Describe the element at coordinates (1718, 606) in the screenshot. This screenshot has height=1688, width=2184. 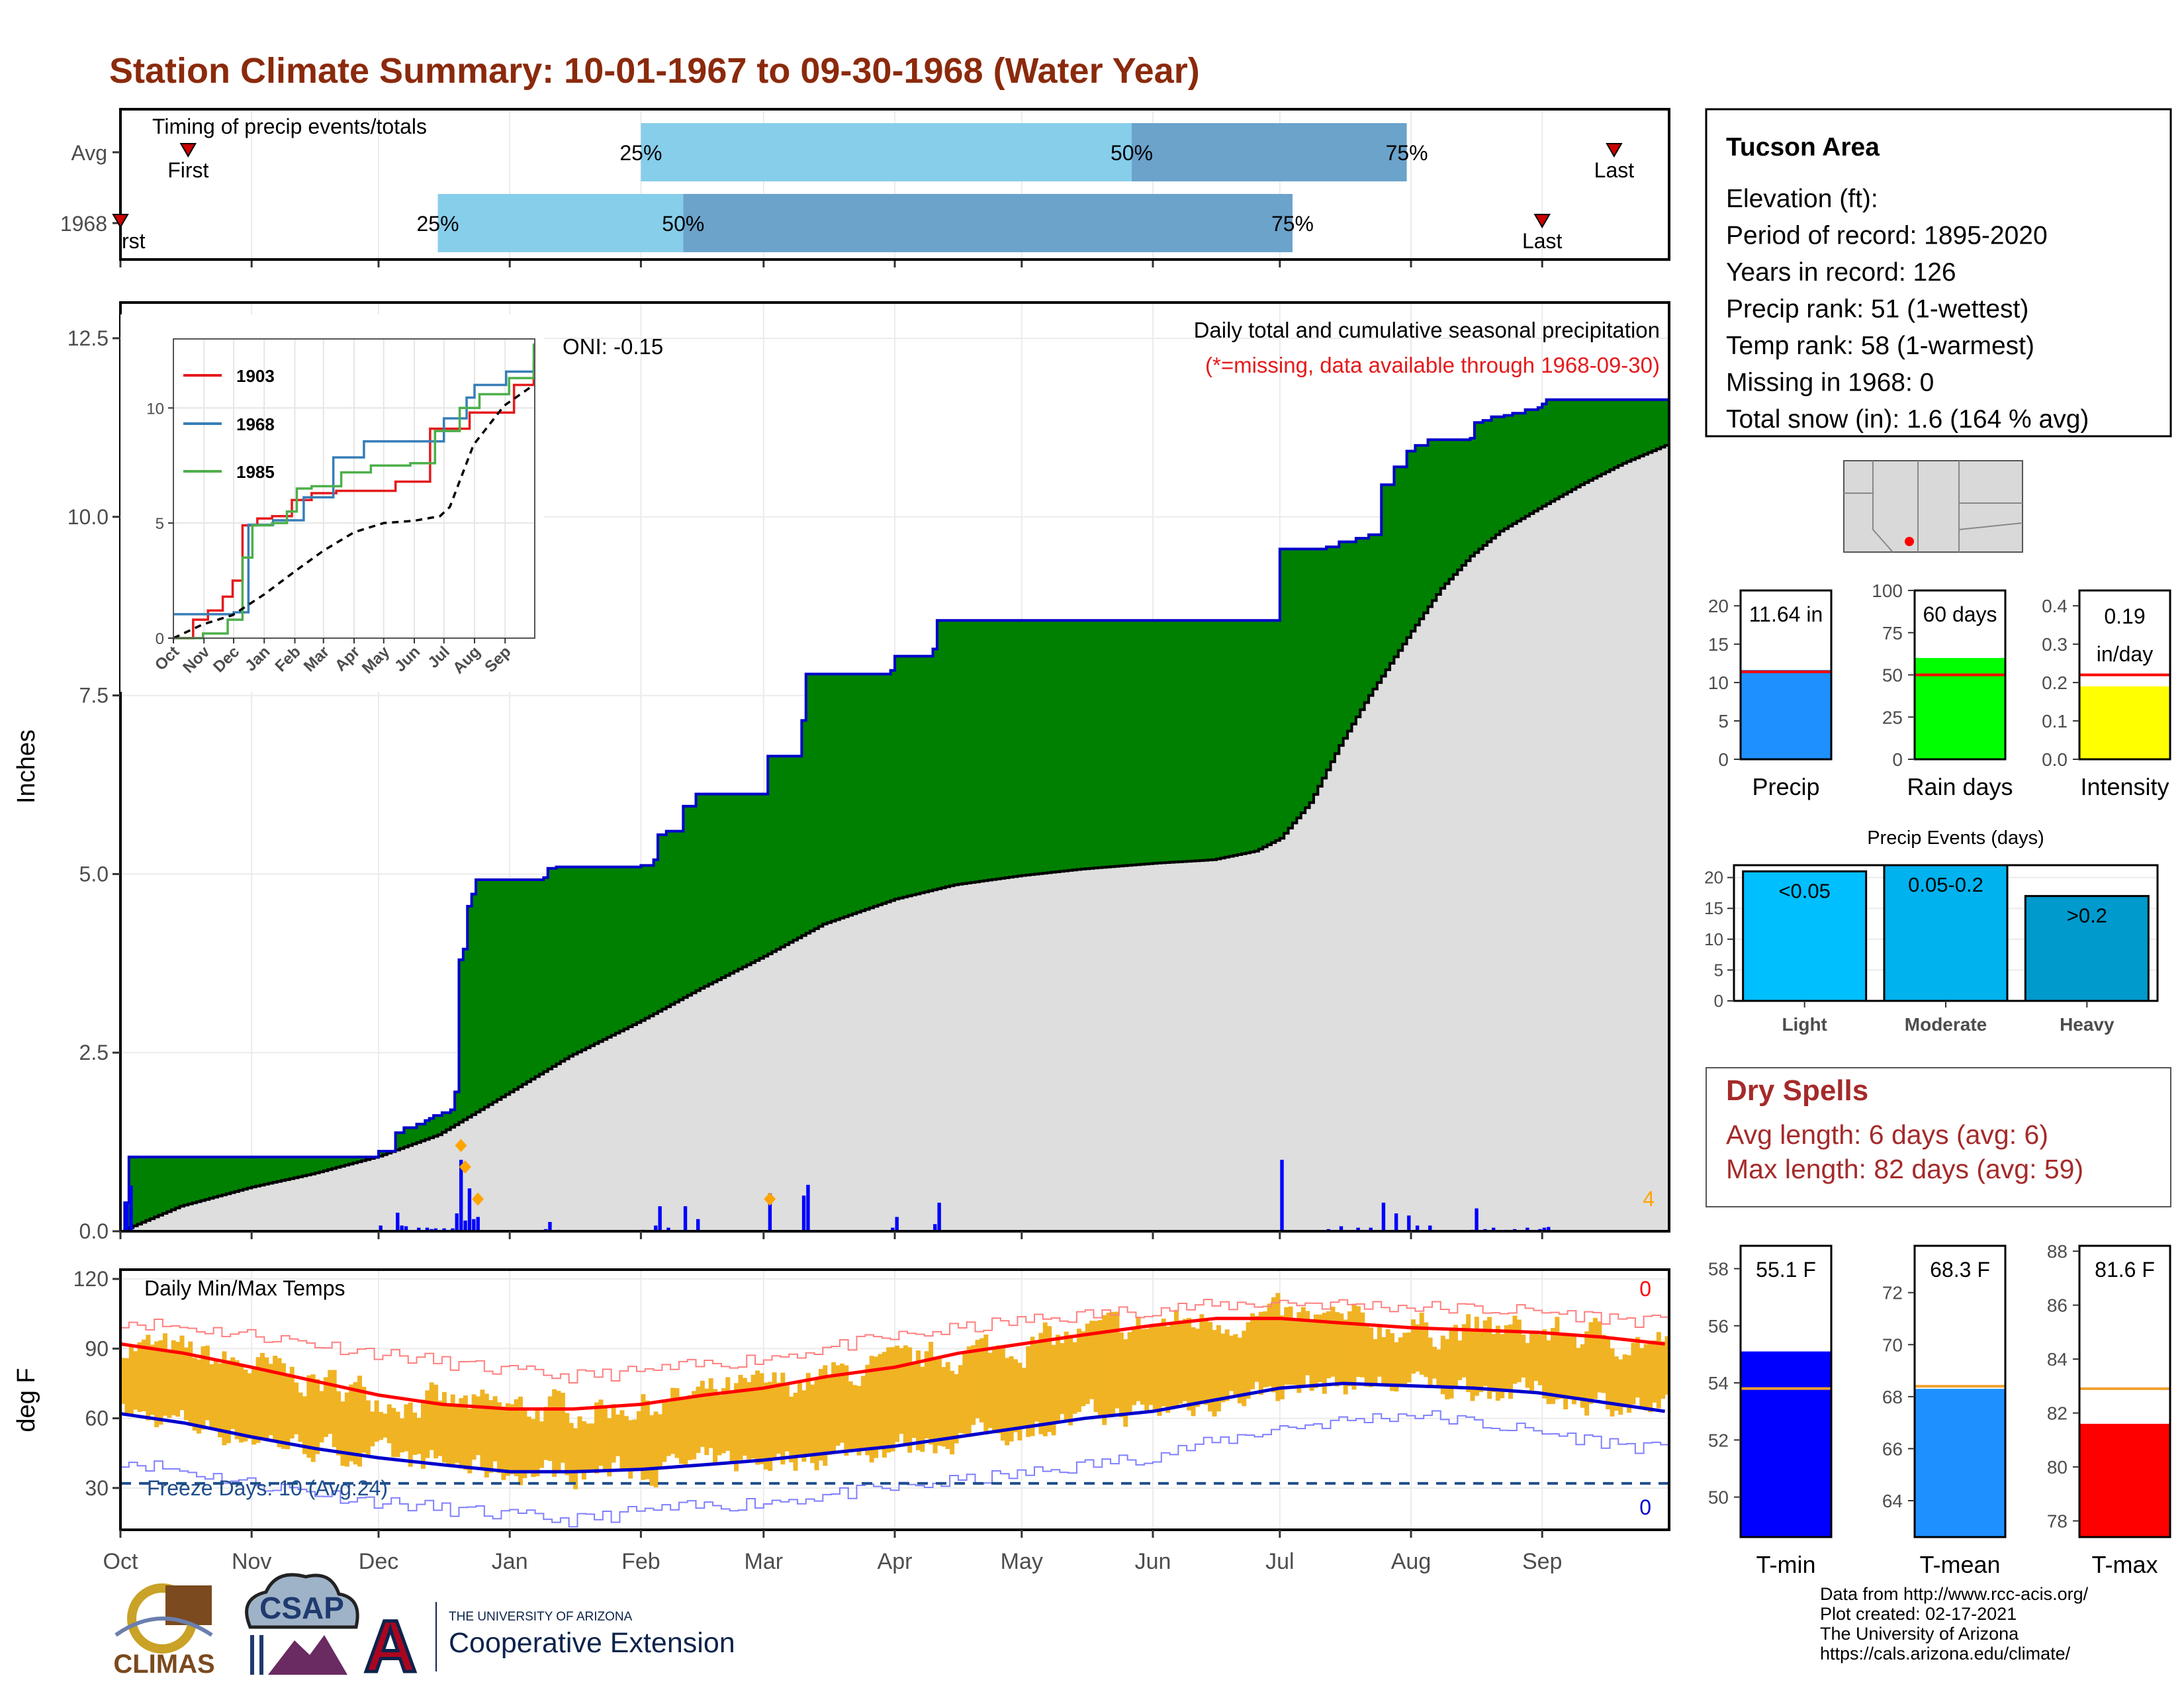
I see `precip-total-panel-y-tick-label: 20` at that location.